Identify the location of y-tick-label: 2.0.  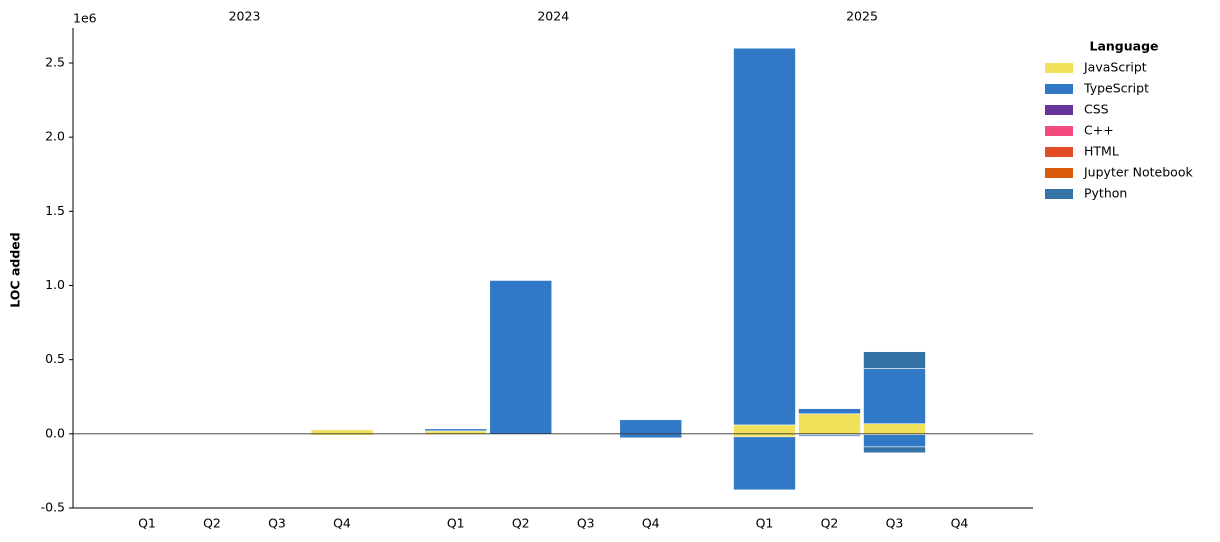
(55, 136).